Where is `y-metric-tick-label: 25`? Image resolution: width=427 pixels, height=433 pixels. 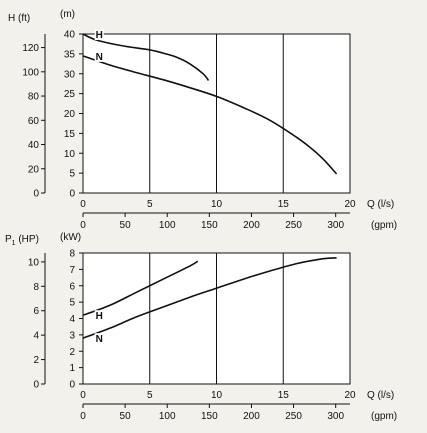 y-metric-tick-label: 25 is located at coordinates (70, 94).